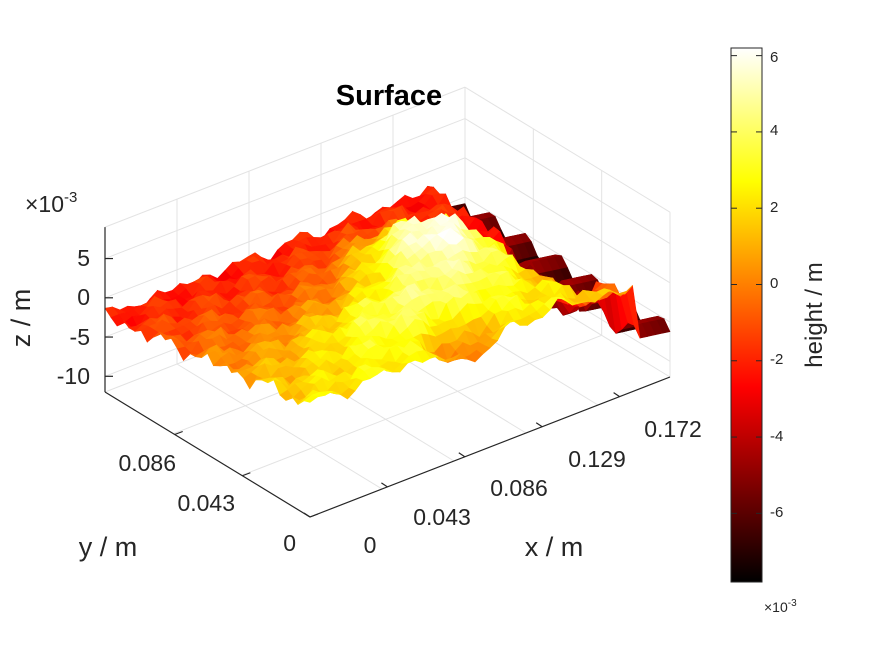 This screenshot has width=875, height=656. Describe the element at coordinates (206, 503) in the screenshot. I see `y-tick-label: 0.043` at that location.